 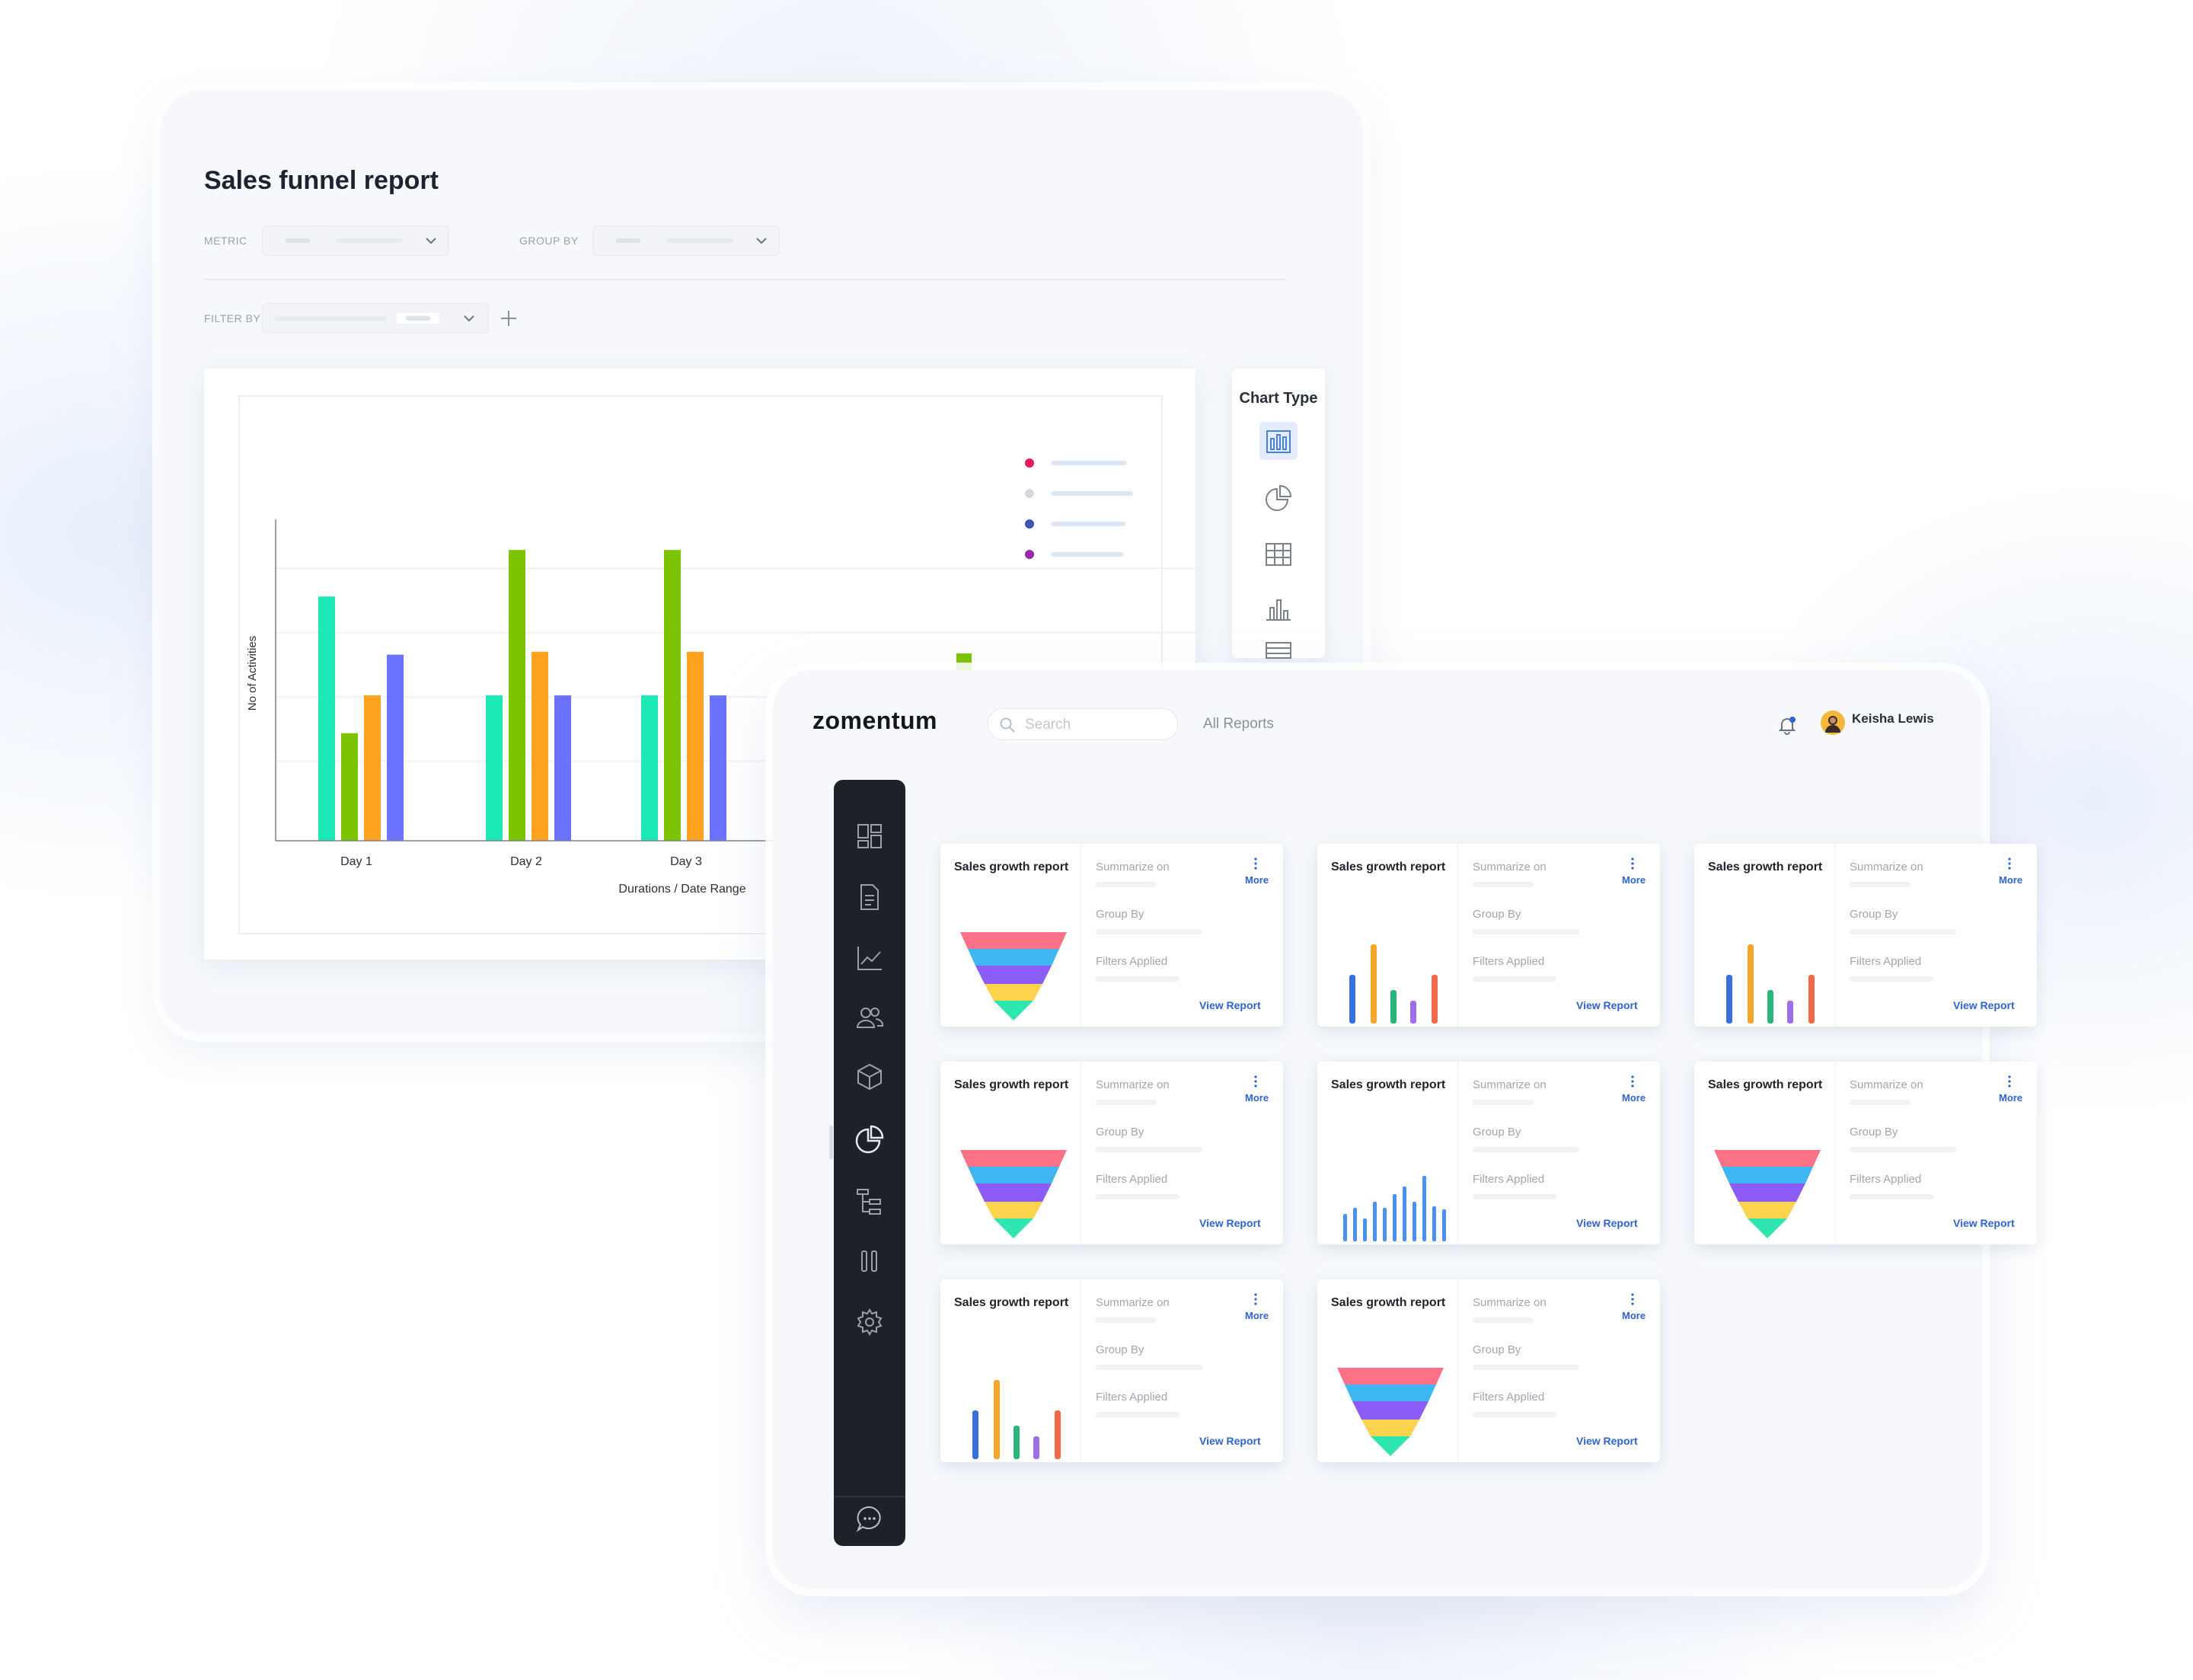 I want to click on search-box, so click(x=1083, y=724).